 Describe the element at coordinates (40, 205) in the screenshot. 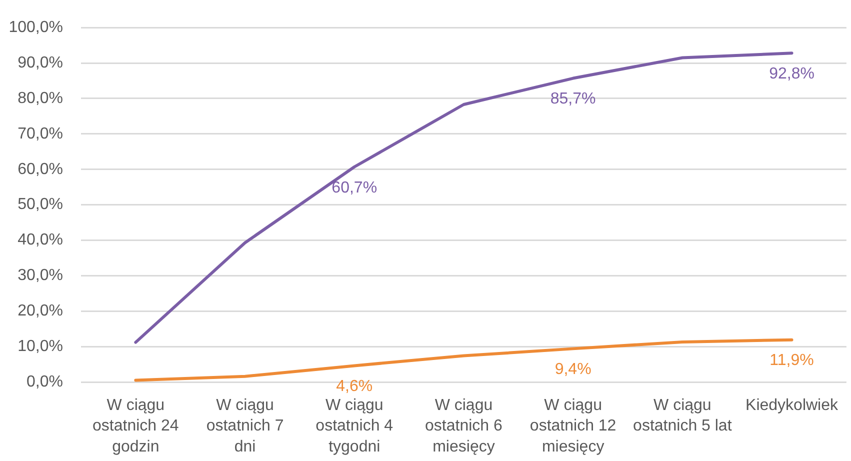

I see `y-tick-label: 50,0%` at that location.